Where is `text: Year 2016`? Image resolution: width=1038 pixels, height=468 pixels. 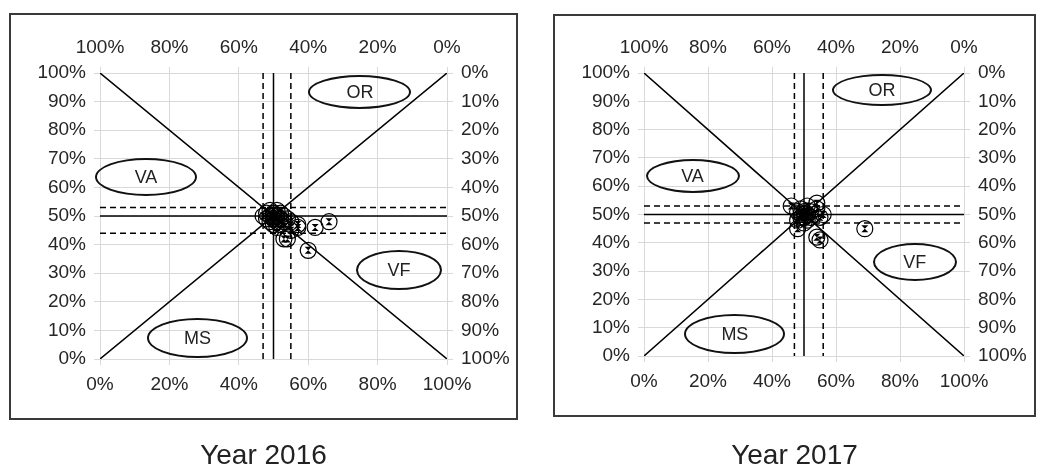
text: Year 2016 is located at coordinates (263, 453).